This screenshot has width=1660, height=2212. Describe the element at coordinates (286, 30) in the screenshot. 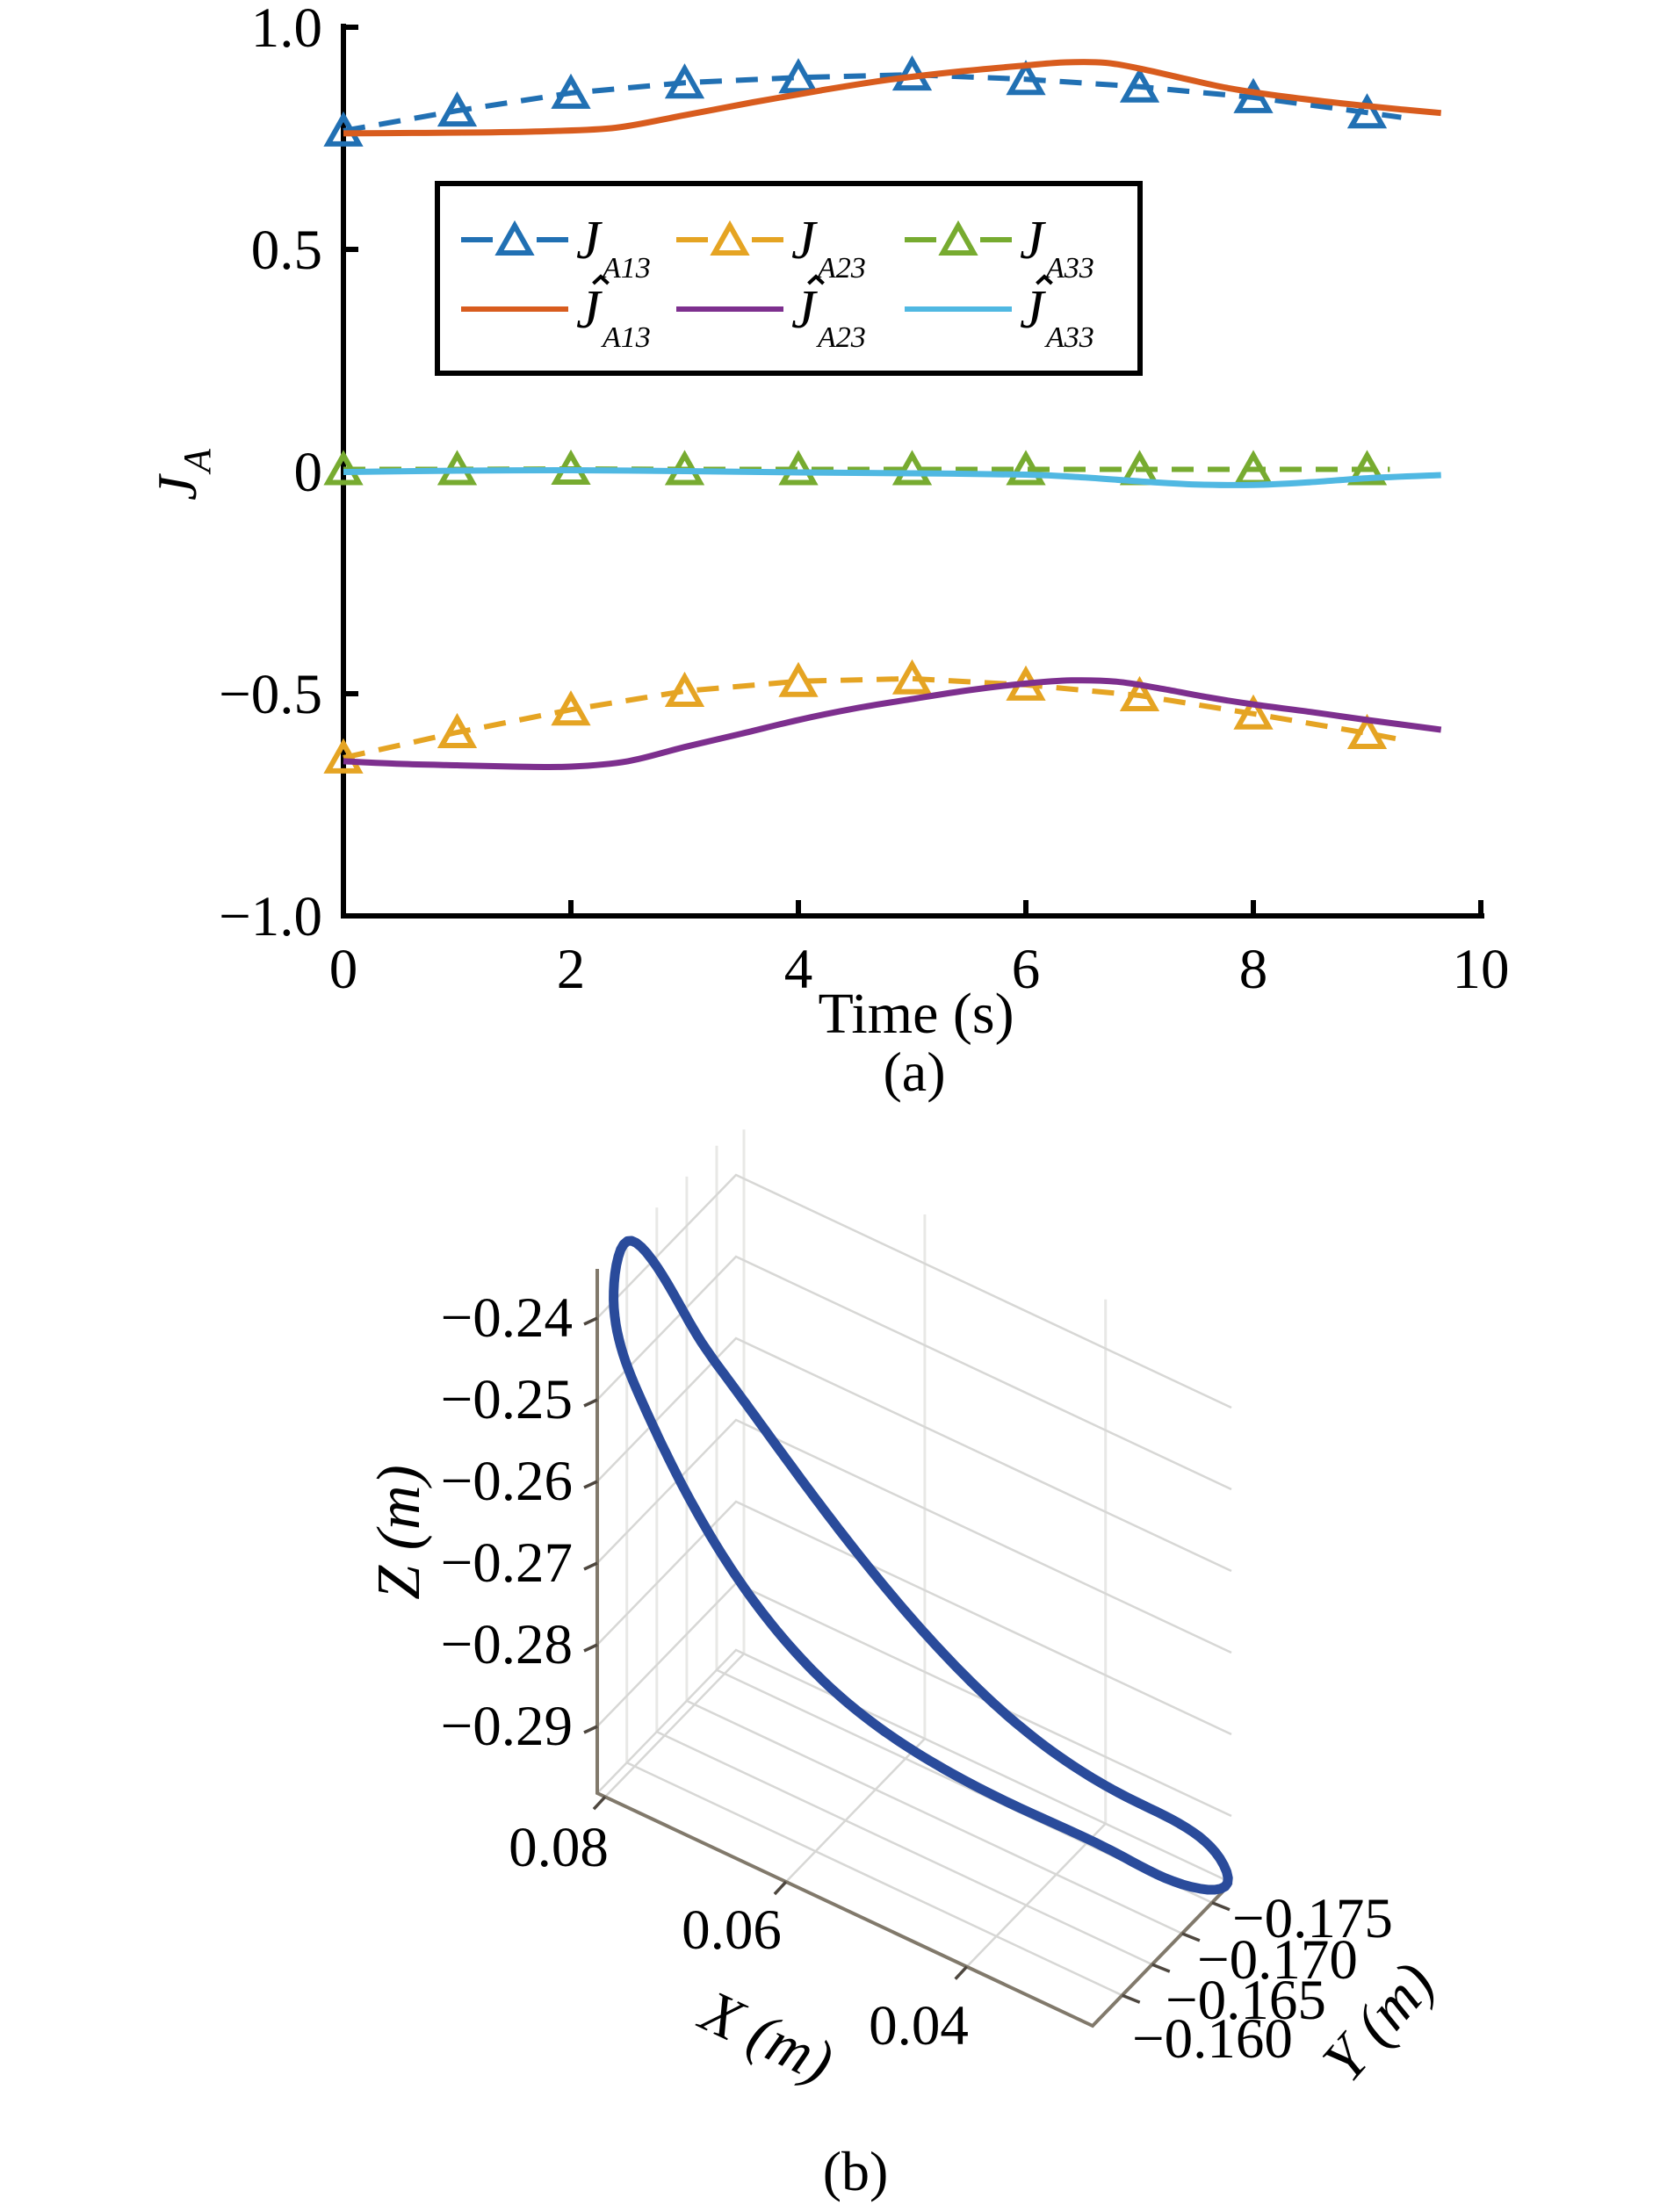

I see `svg-text: 1.0` at that location.